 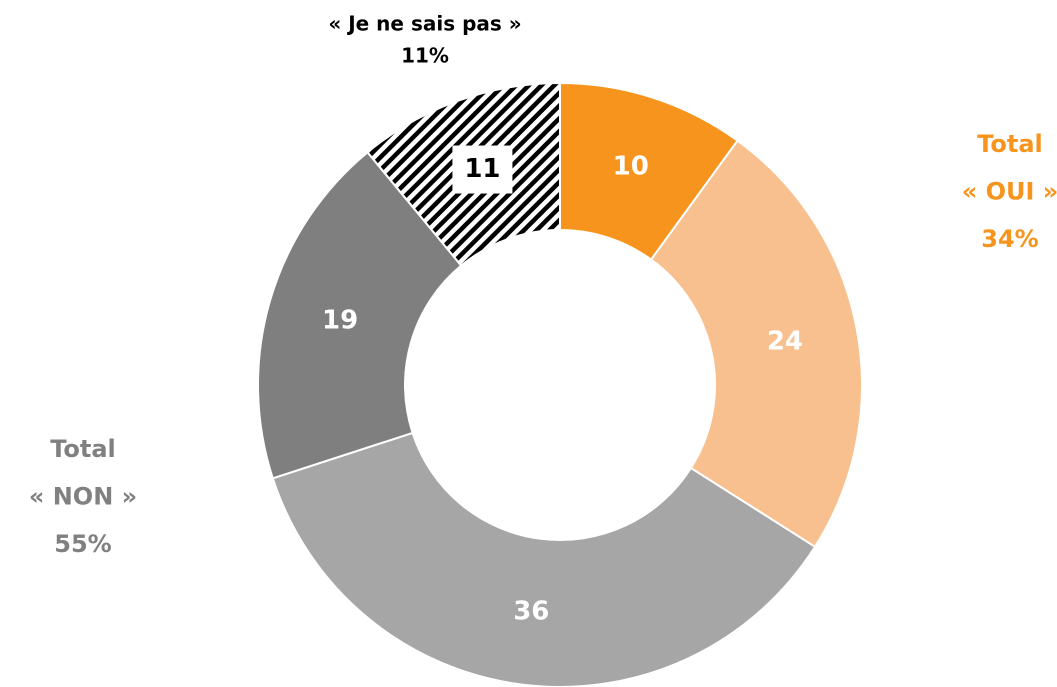 I want to click on value-label-box, so click(x=482, y=169).